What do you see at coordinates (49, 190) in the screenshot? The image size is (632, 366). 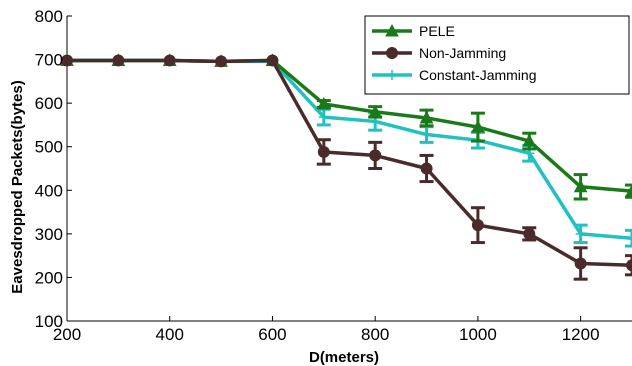 I see `y-tick-label: 400` at bounding box center [49, 190].